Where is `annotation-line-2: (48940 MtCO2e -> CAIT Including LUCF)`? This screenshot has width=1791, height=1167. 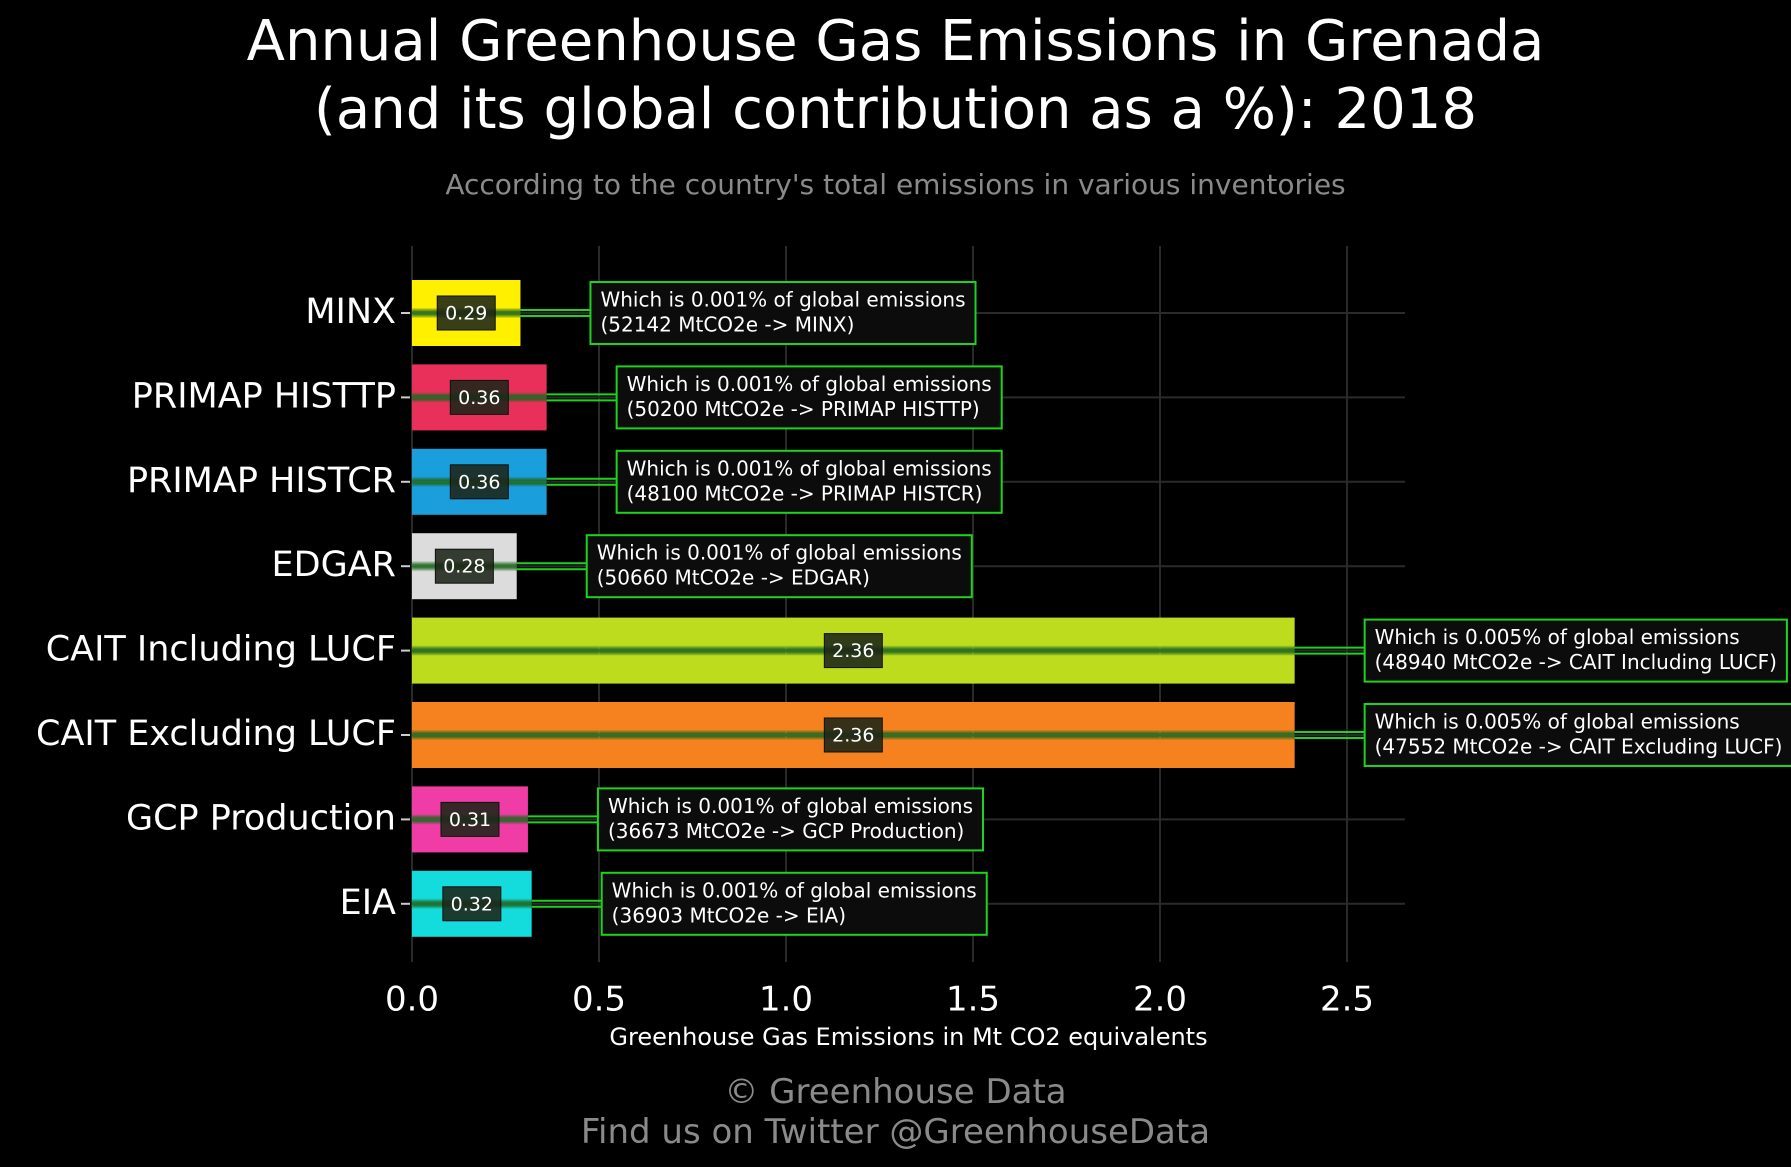 annotation-line-2: (48940 MtCO2e -> CAIT Including LUCF) is located at coordinates (1576, 662).